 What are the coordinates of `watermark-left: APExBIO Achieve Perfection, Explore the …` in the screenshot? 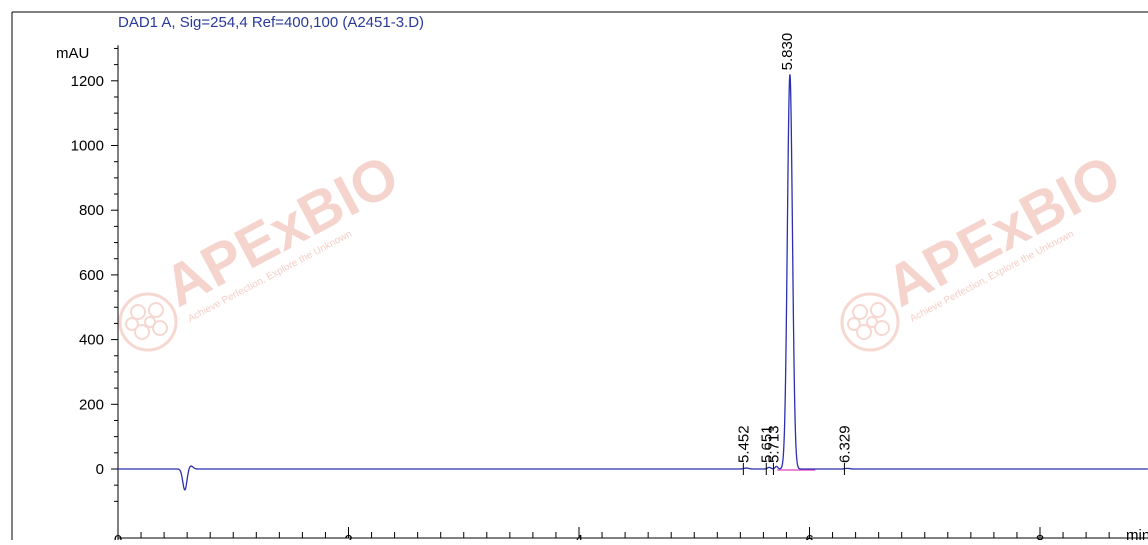 It's located at (263, 247).